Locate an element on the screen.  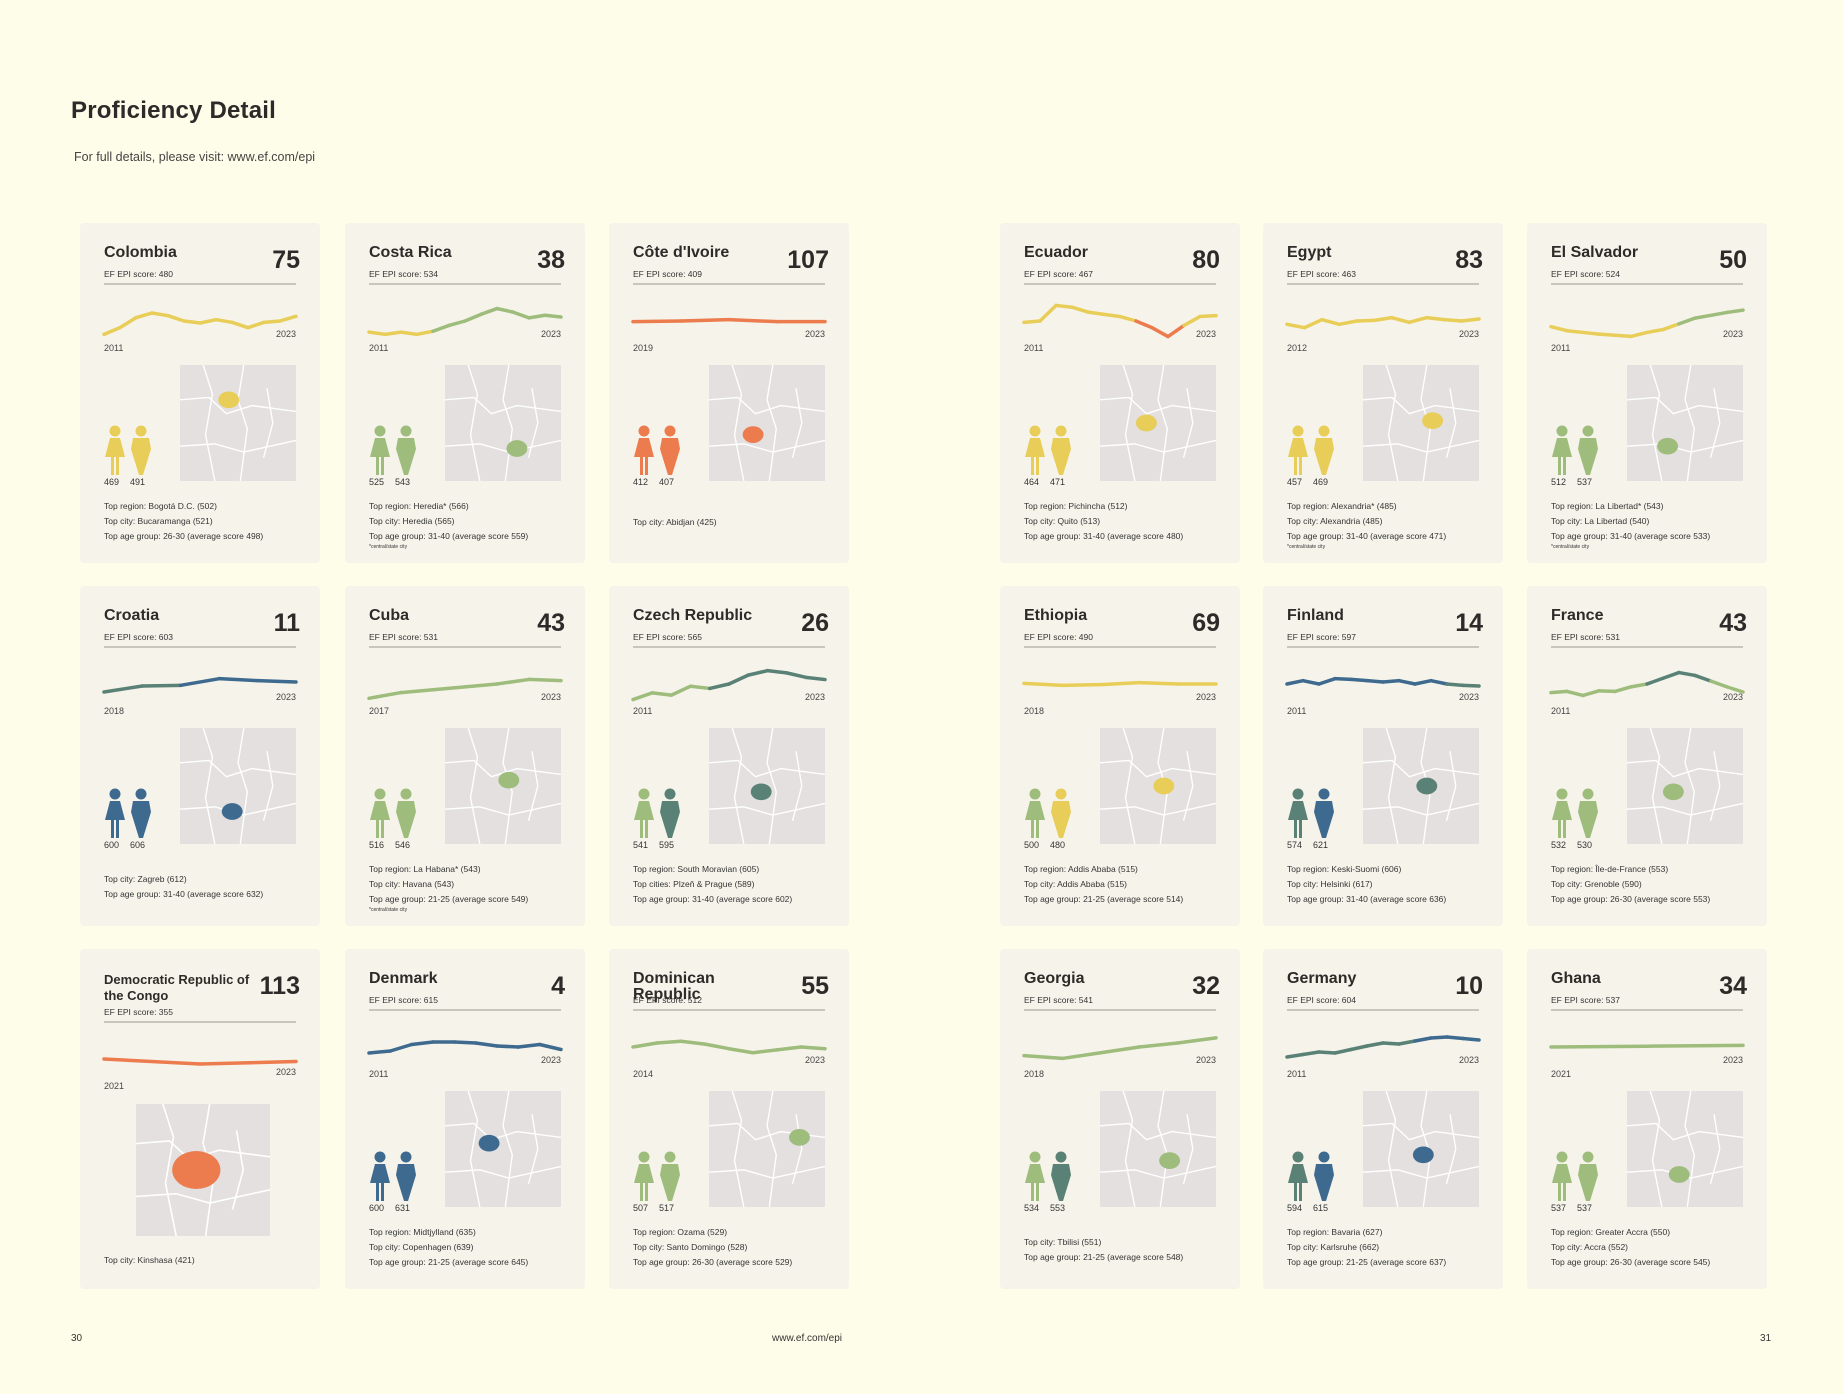
fact-line: Top age group: 21-25 (average score 549) is located at coordinates (449, 899).